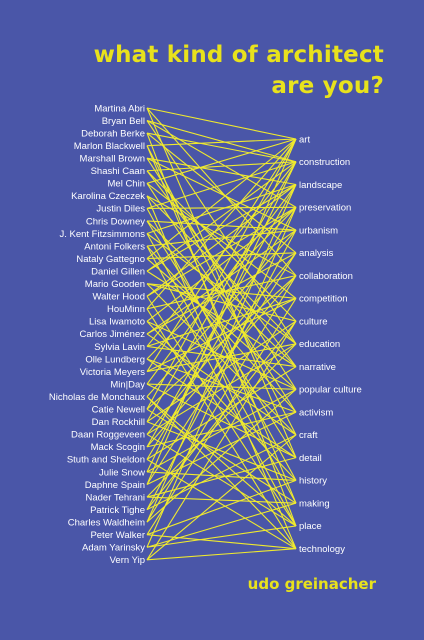 The image size is (424, 640). Describe the element at coordinates (120, 209) in the screenshot. I see `architect-name: Justin Diles` at that location.